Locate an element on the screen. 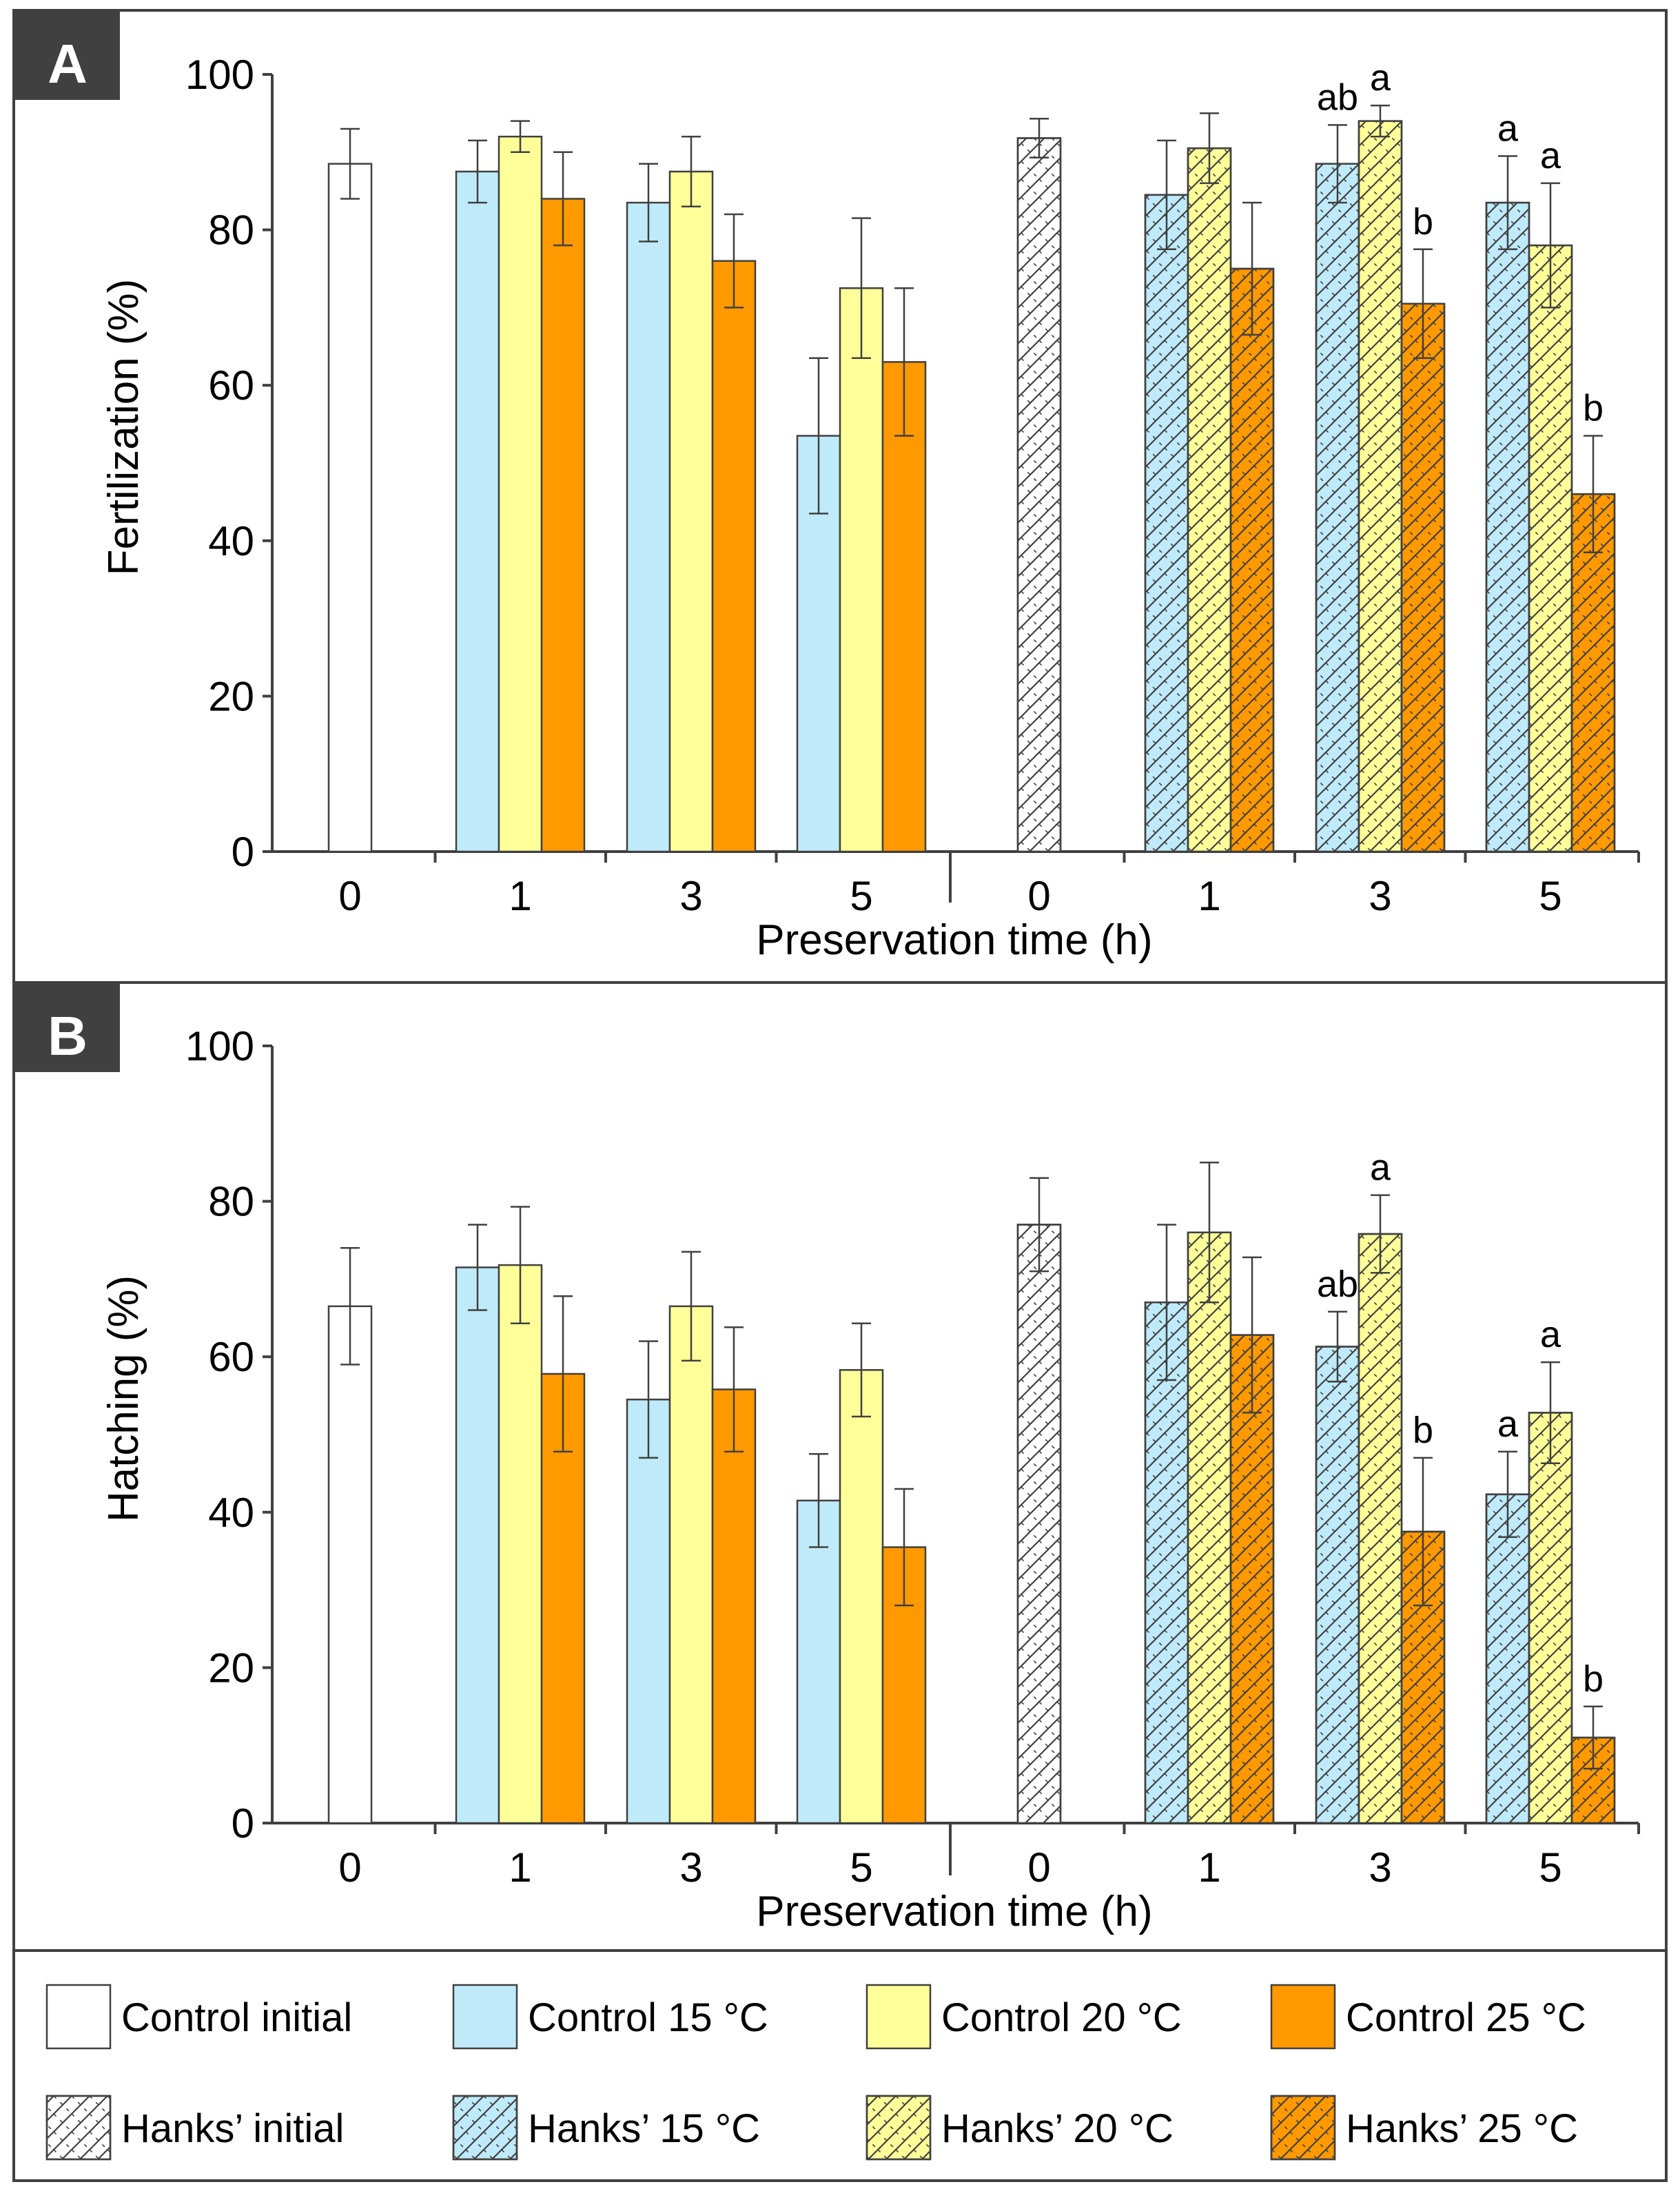 The height and width of the screenshot is (2191, 1680). legend-item: Control 15 °C is located at coordinates (610, 2017).